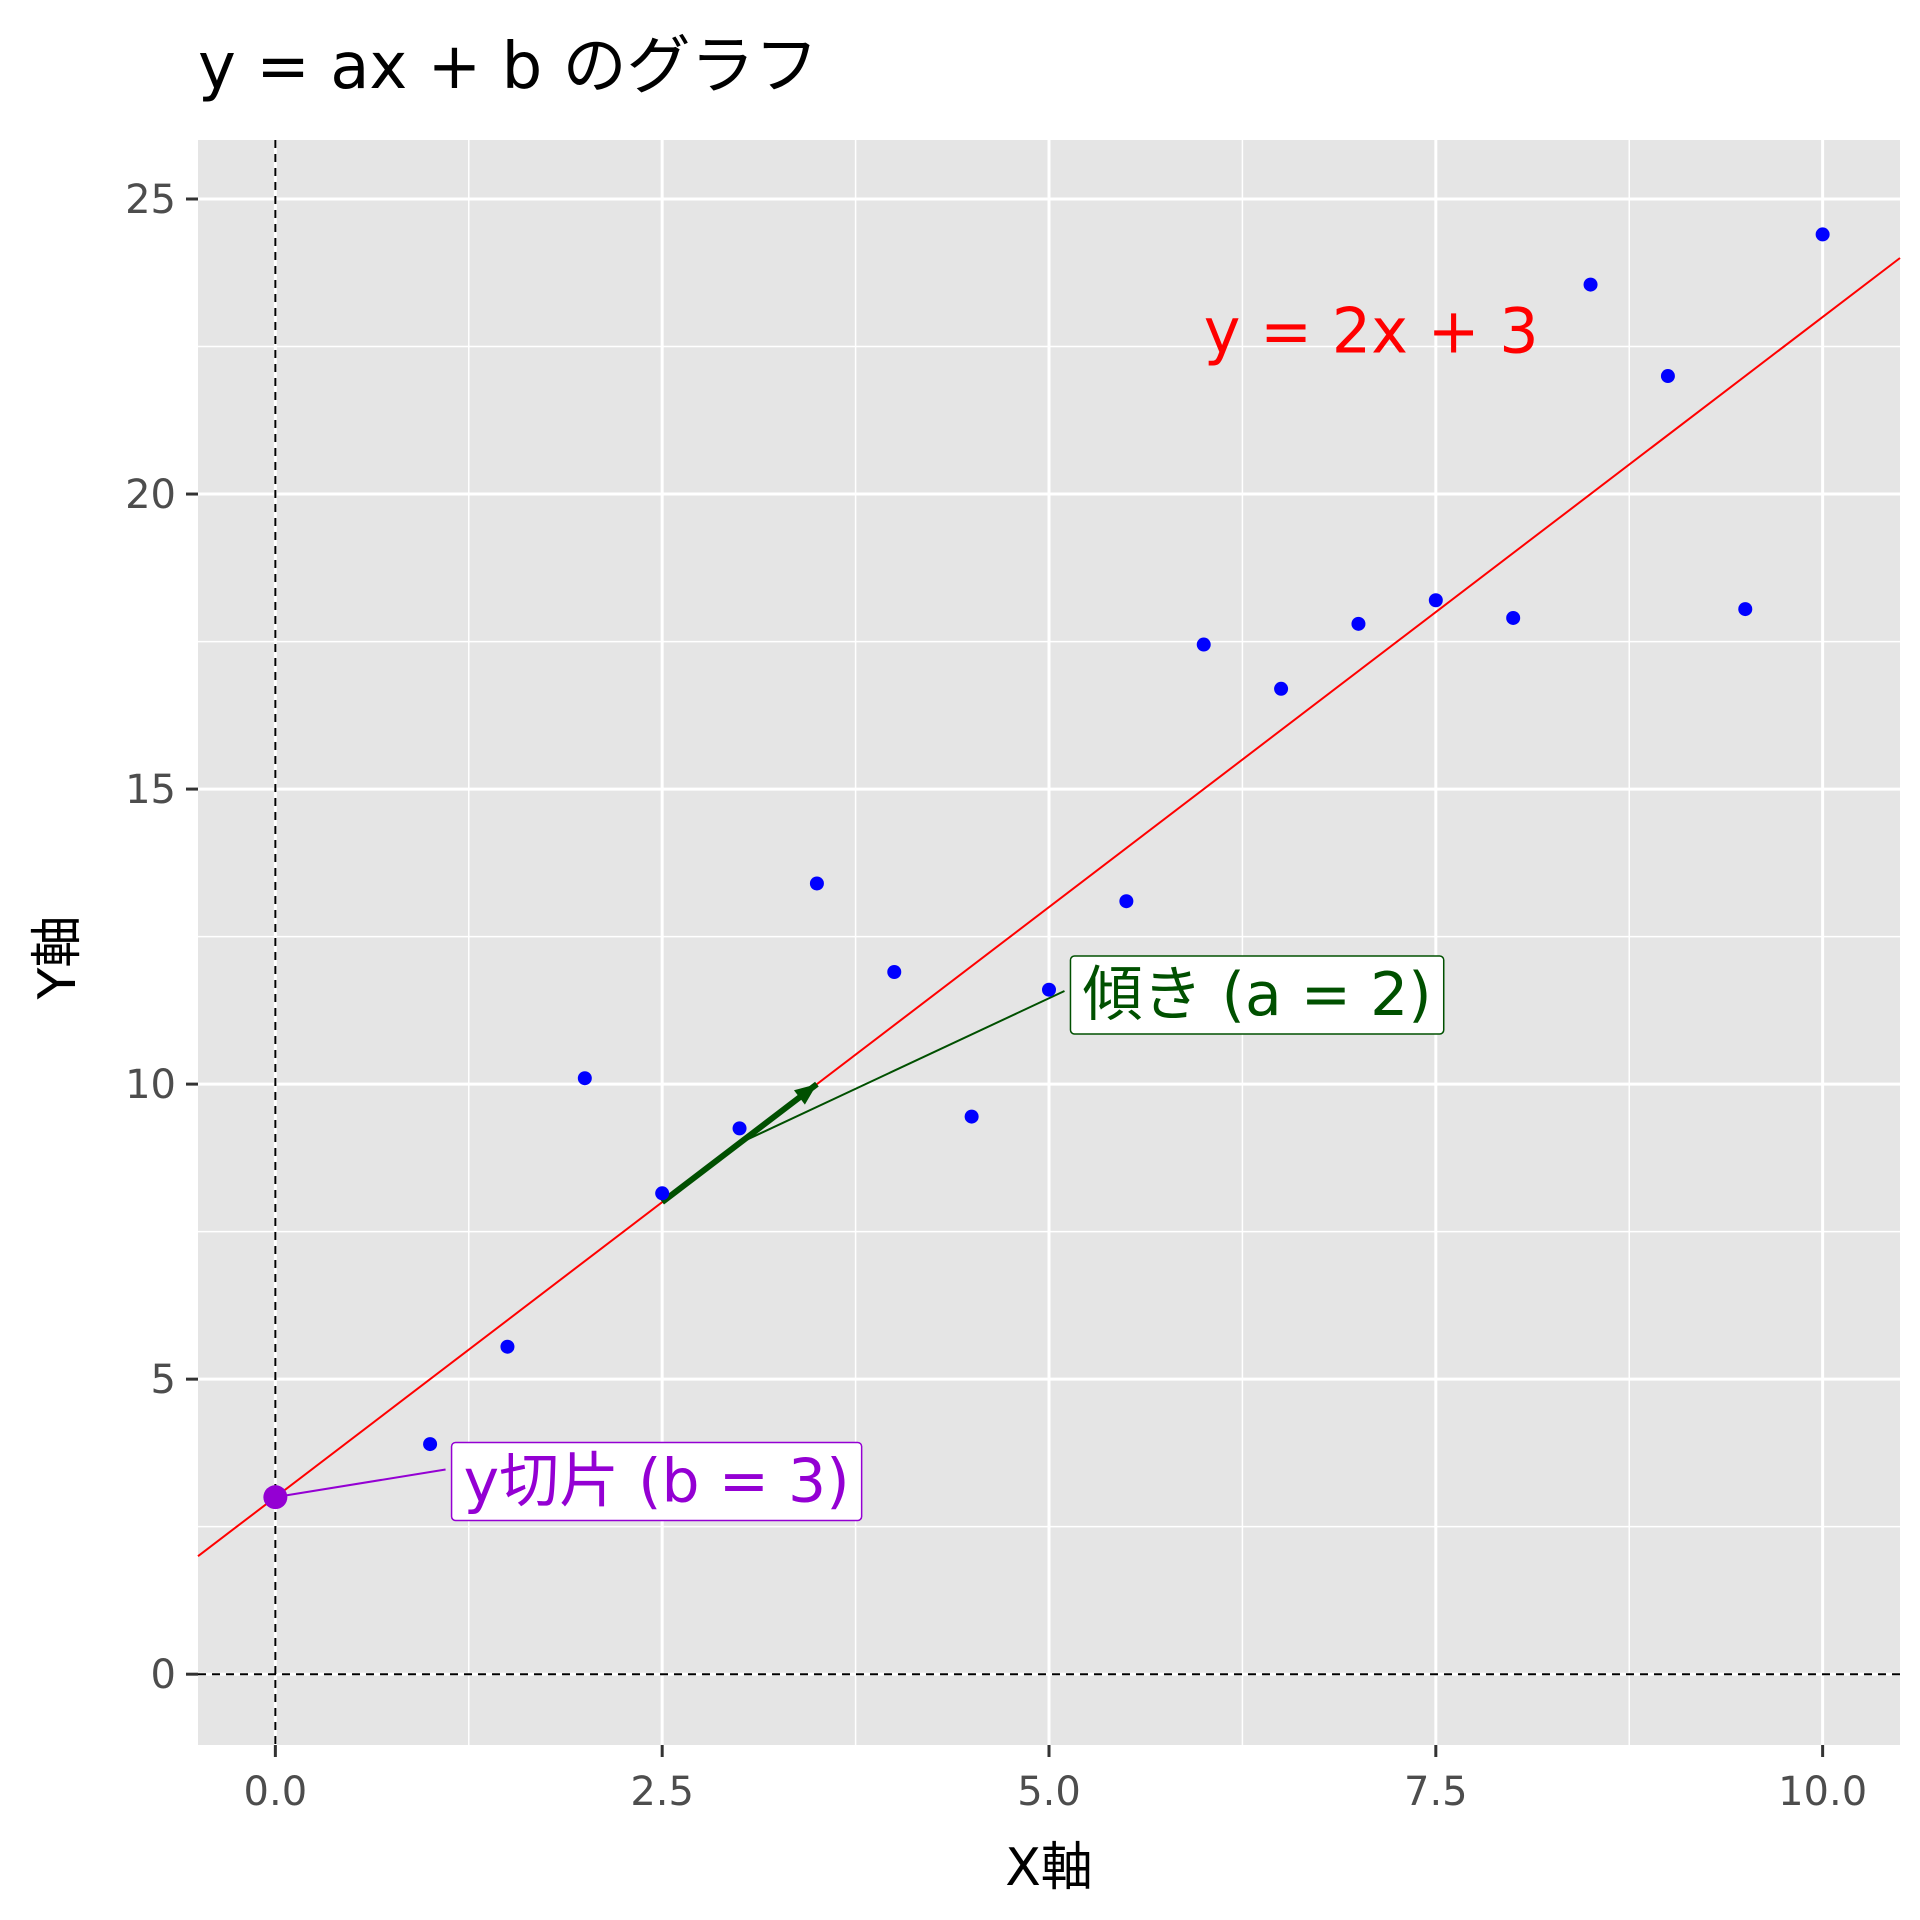 This screenshot has height=1920, width=1920. I want to click on x-axis: 0.0 2.5 5.0 7.5 10.0, so click(1055, 1780).